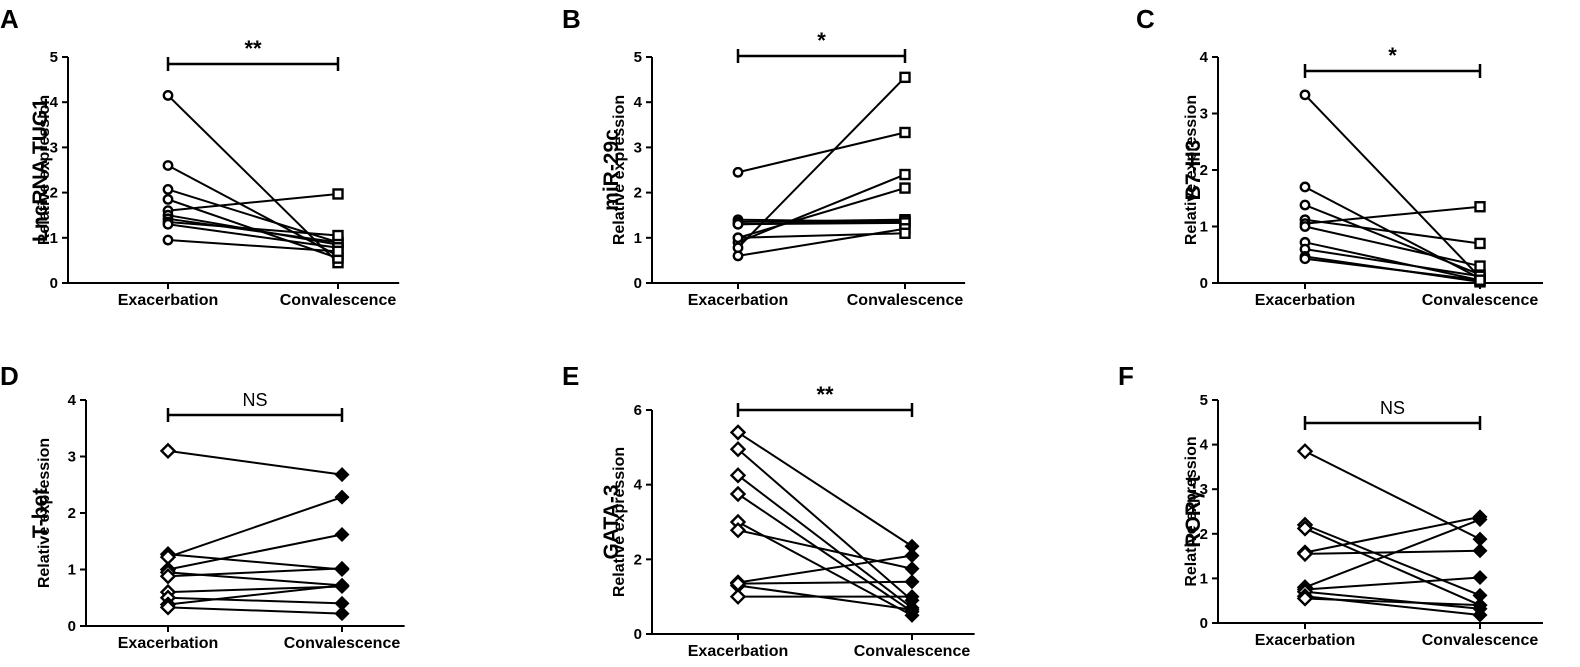 The image size is (1580, 667). I want to click on gene-label: B7-H3, so click(1193, 170).